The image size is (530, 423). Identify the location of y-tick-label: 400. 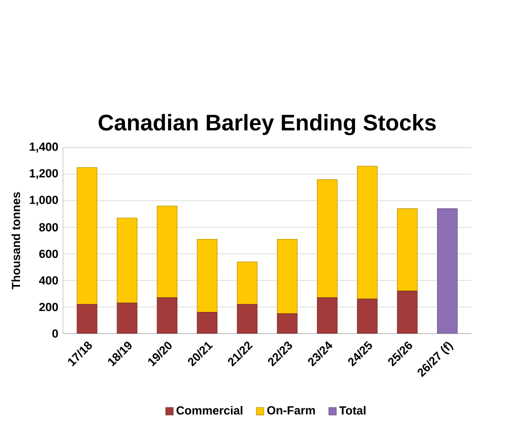
(48, 280).